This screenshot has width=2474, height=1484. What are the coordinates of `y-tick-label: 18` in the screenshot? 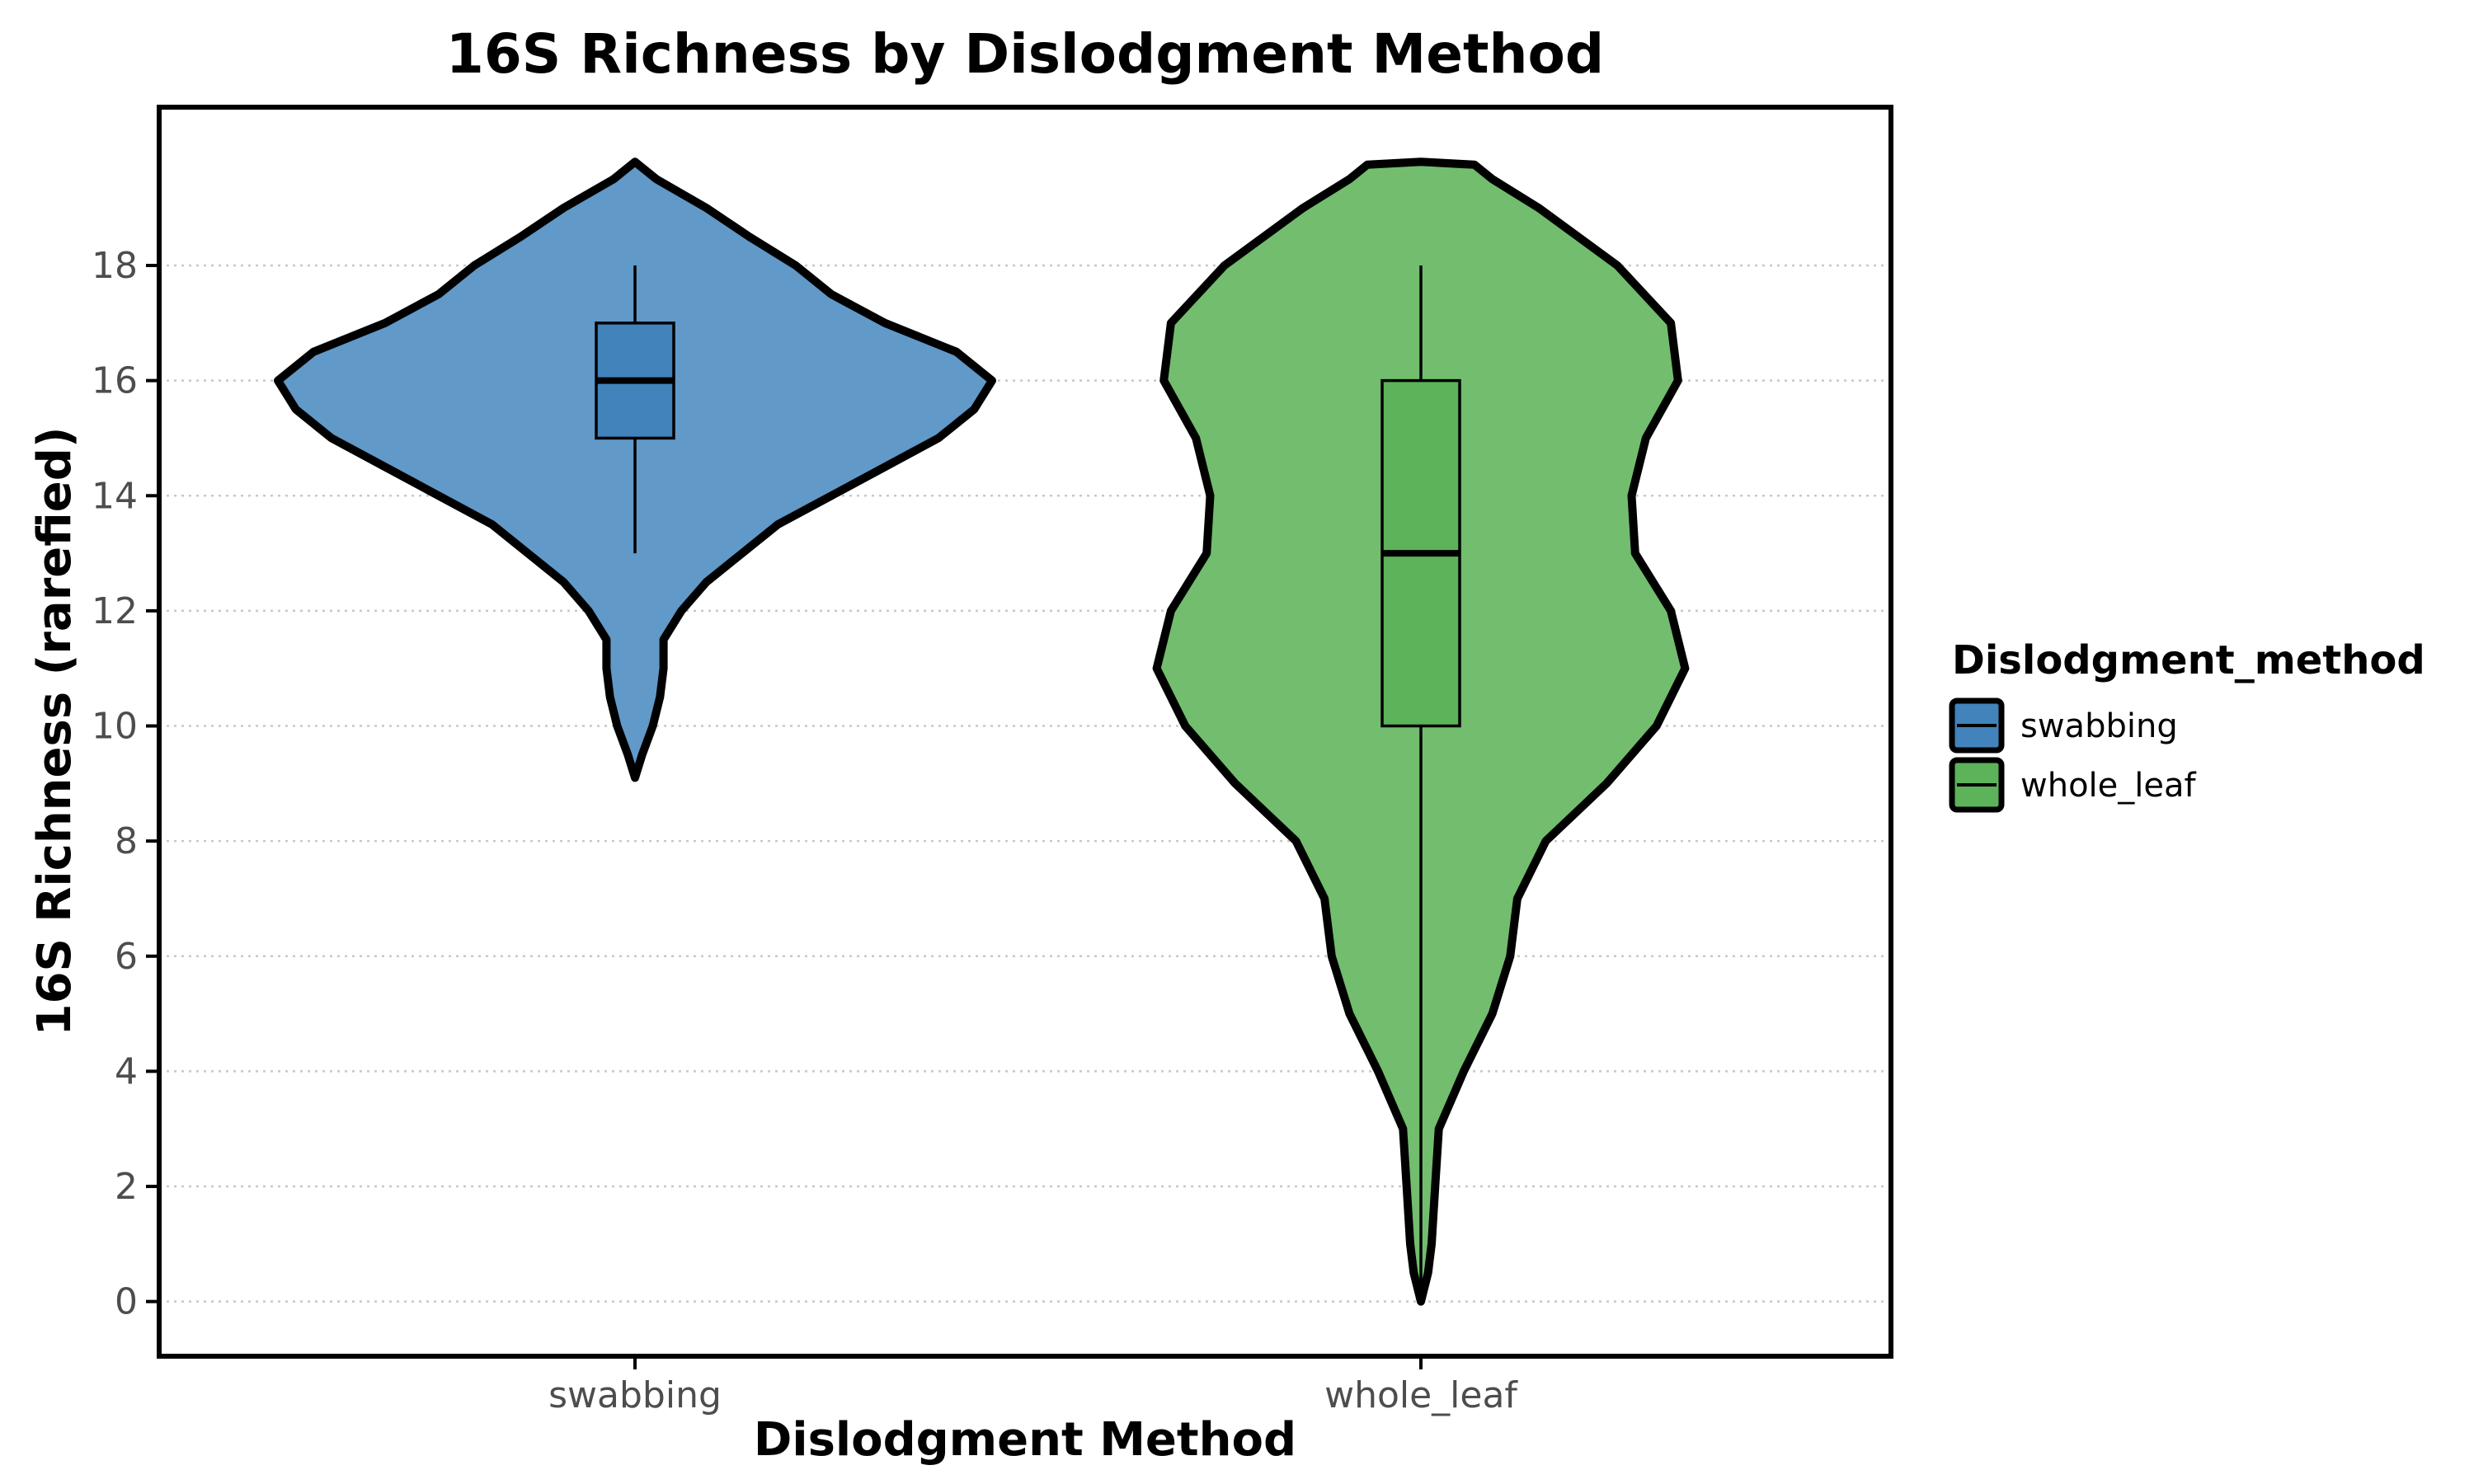 It's located at (115, 266).